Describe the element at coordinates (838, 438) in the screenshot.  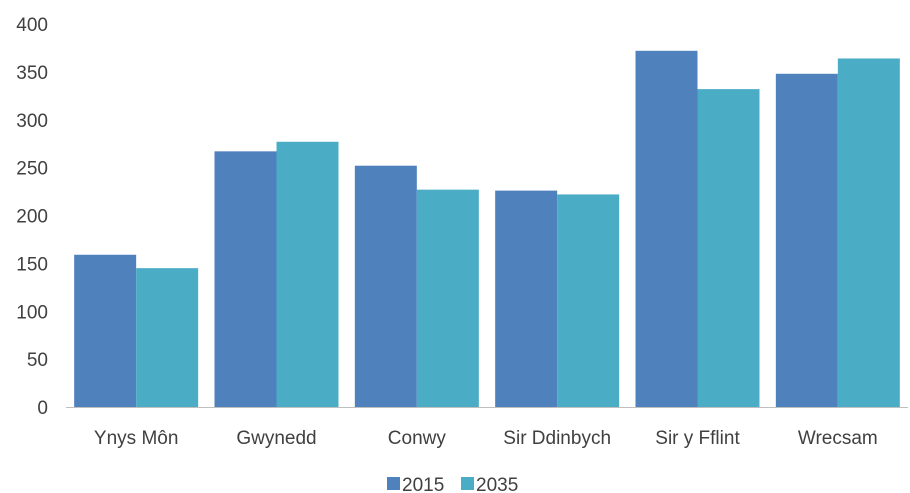
I see `x-category-label: Wrecsam` at that location.